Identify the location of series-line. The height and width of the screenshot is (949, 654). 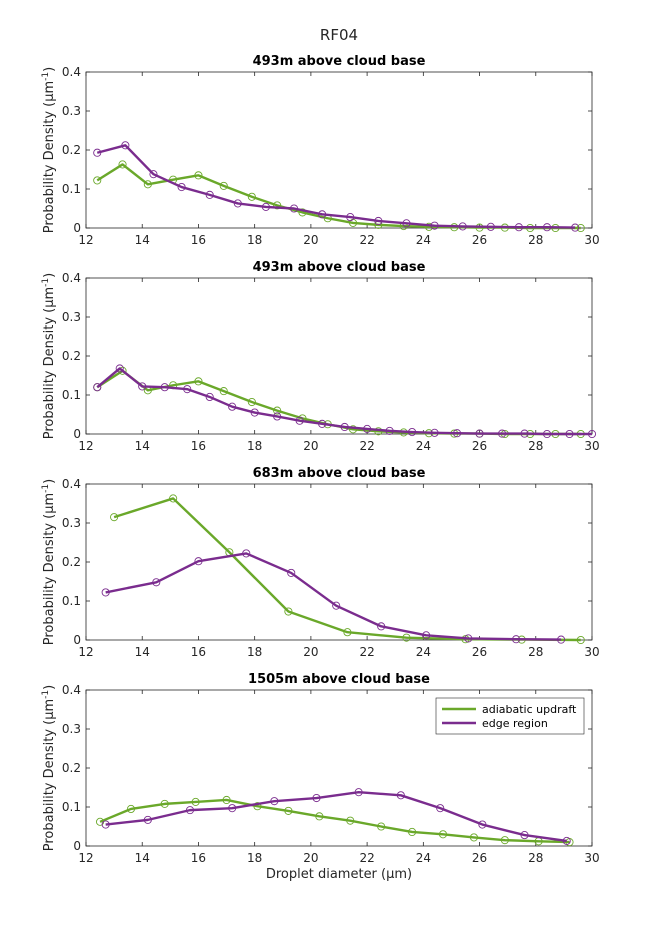
(333, 596).